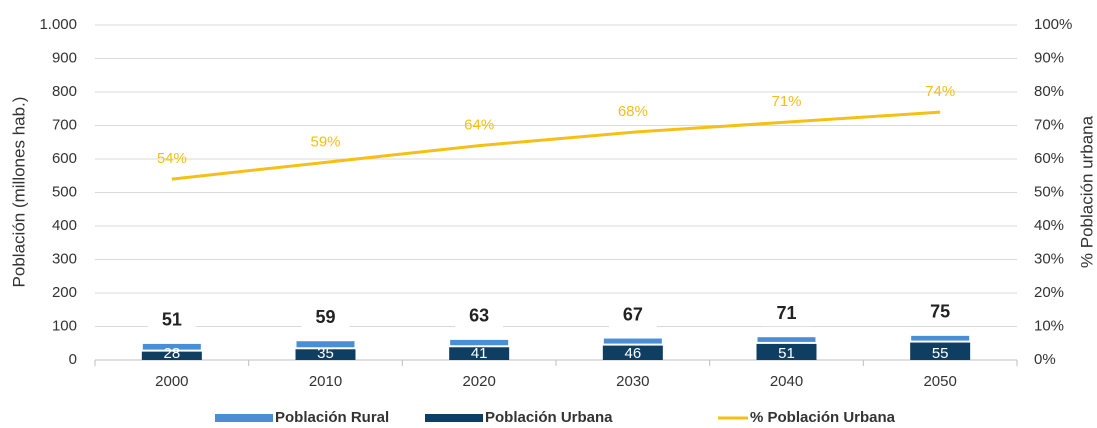  What do you see at coordinates (1049, 91) in the screenshot?
I see `y2-tick-label: 80%` at bounding box center [1049, 91].